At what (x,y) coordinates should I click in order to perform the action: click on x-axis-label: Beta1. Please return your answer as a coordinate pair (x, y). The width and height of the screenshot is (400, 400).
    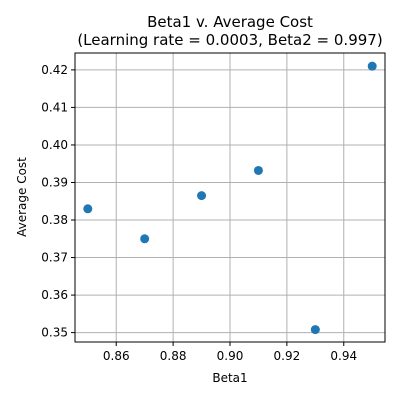
    Looking at the image, I should click on (229, 378).